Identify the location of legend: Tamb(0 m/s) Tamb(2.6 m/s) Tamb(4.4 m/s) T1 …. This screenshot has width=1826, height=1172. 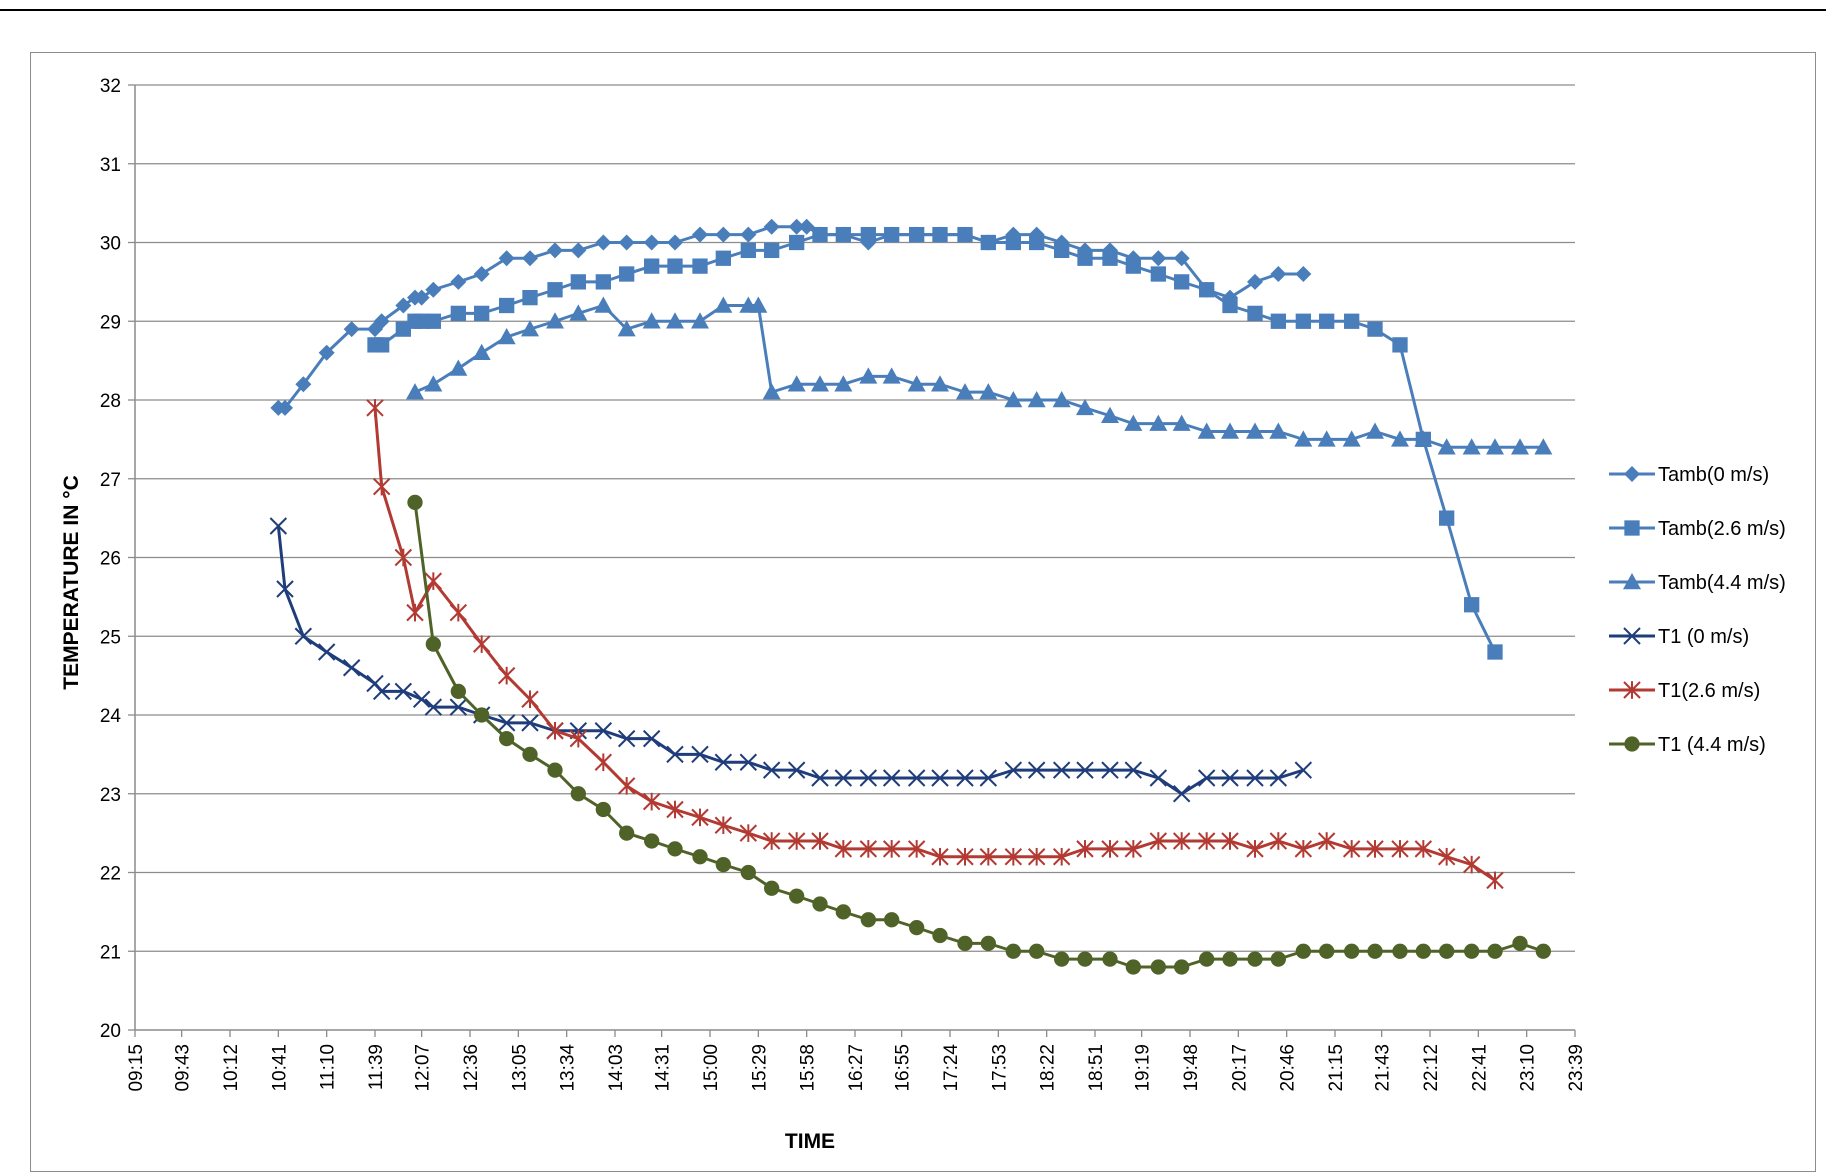
(1697, 610).